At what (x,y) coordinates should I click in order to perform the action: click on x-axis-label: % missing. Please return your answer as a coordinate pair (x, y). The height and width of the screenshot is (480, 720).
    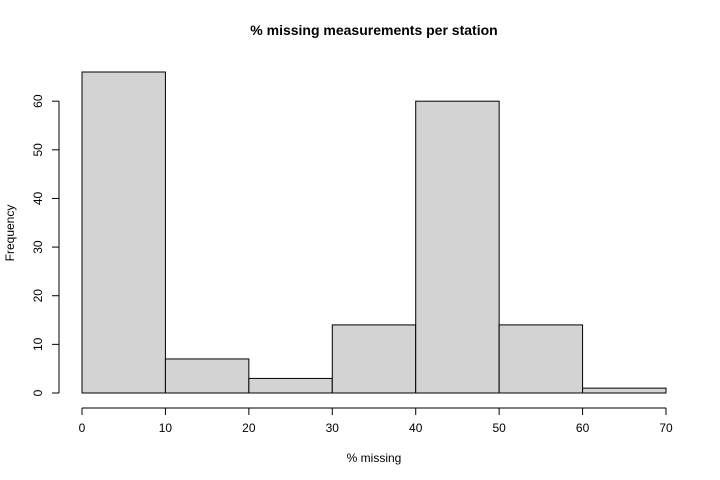
    Looking at the image, I should click on (374, 458).